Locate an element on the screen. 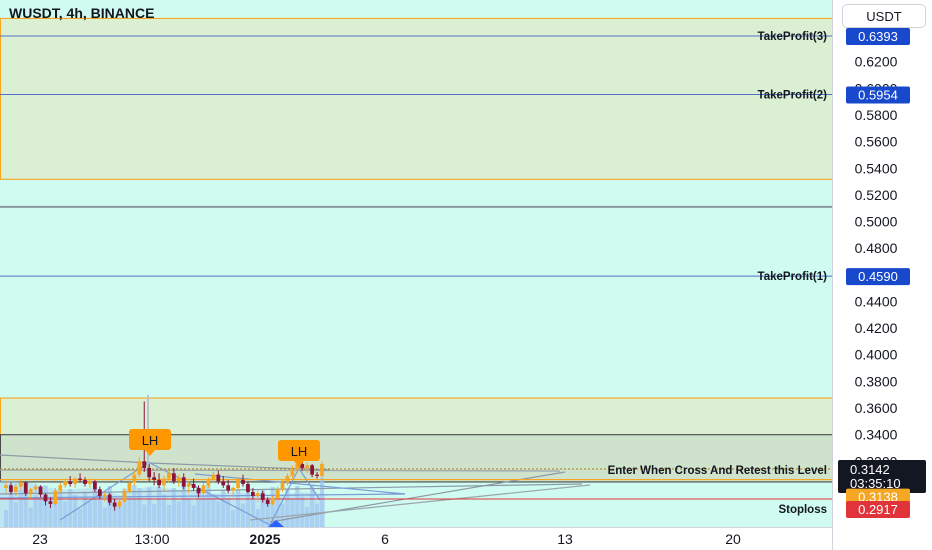 The height and width of the screenshot is (550, 932). level-label-6: Stoploss is located at coordinates (802, 510).